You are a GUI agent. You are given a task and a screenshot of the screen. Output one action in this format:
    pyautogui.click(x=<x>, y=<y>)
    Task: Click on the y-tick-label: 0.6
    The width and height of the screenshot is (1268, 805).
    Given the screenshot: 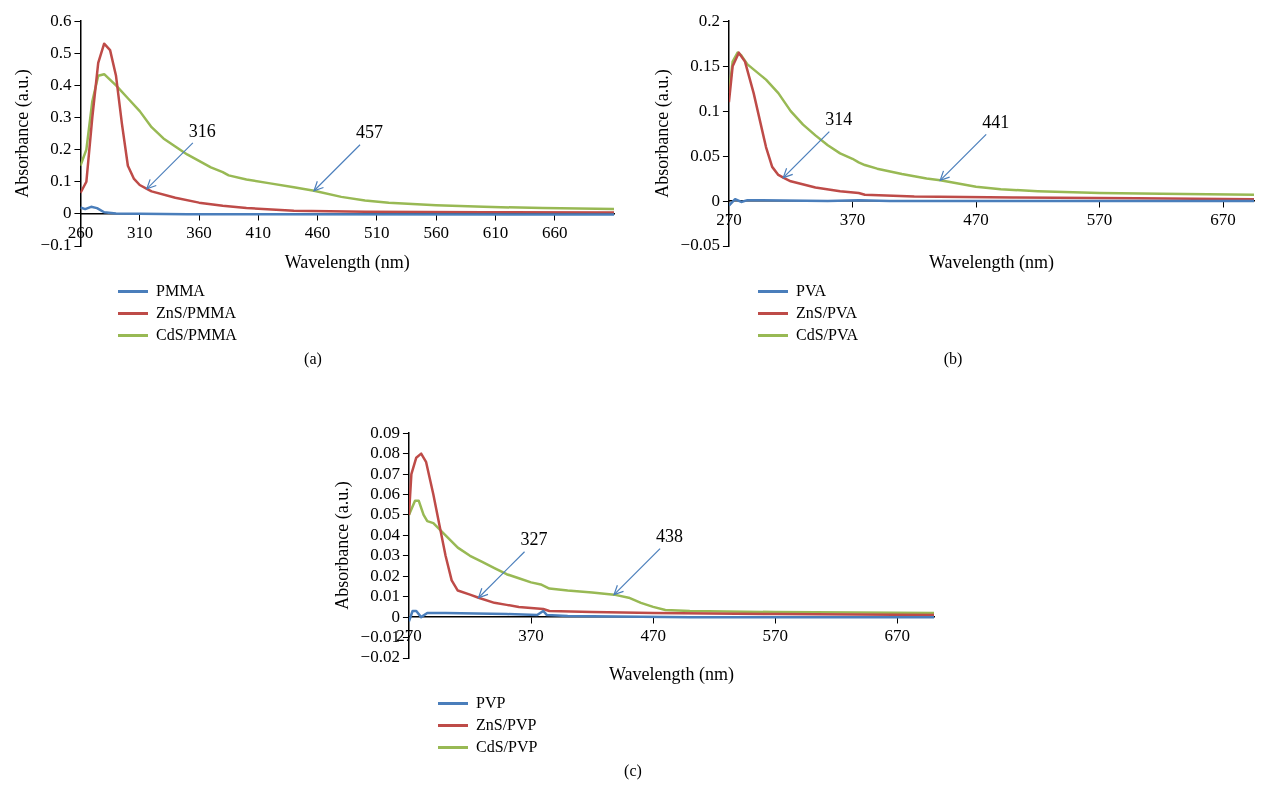 What is the action you would take?
    pyautogui.click(x=61, y=20)
    